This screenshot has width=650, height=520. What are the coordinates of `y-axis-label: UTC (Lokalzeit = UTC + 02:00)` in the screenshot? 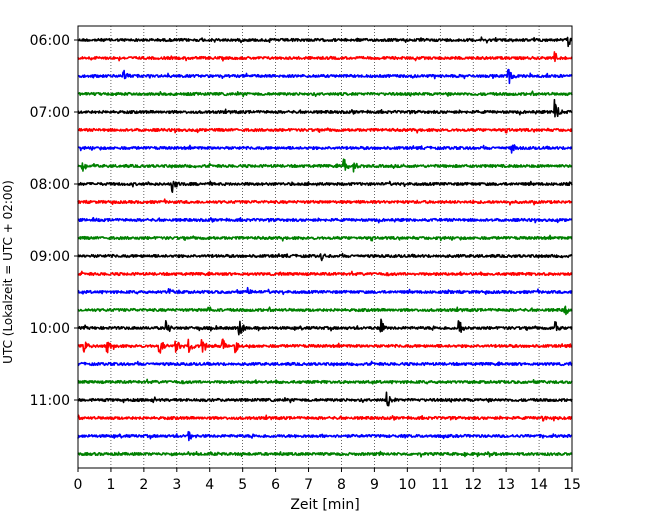 It's located at (8, 272).